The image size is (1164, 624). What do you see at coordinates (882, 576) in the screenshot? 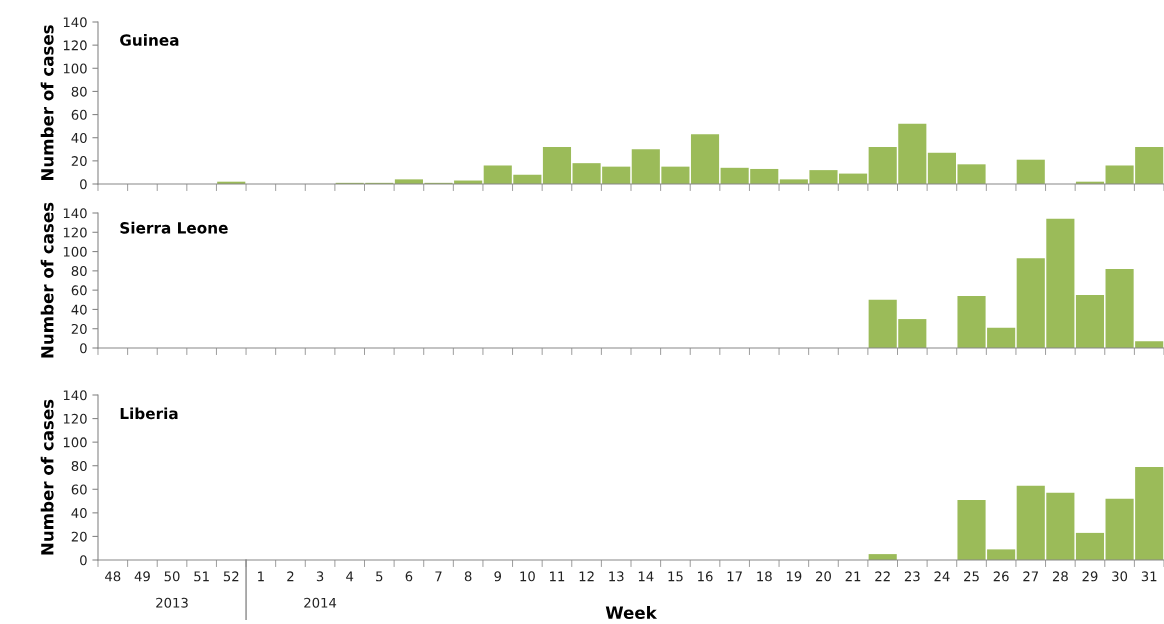
I see `x-tick-label: 22` at bounding box center [882, 576].